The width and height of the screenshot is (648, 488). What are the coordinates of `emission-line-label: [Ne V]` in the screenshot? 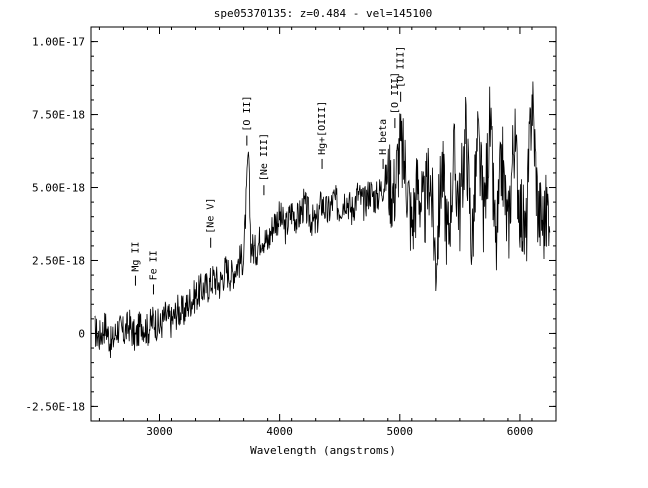 It's located at (211, 216).